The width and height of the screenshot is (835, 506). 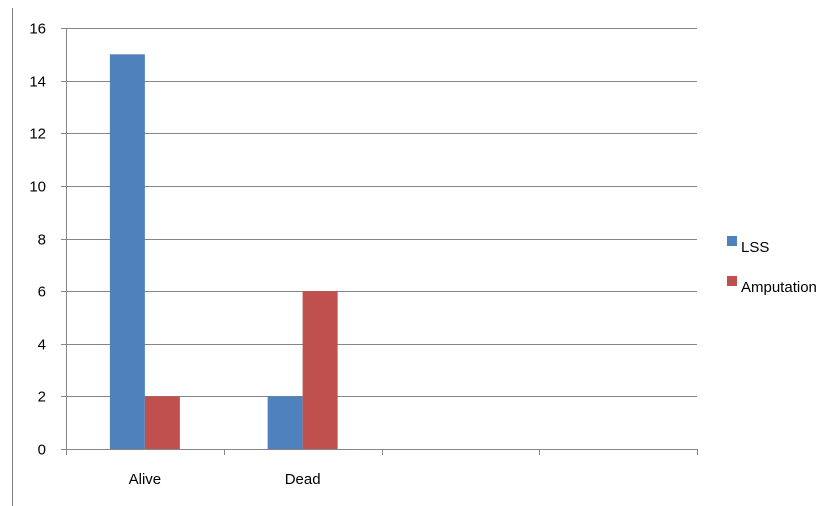 I want to click on legend-label: LSS, so click(x=755, y=247).